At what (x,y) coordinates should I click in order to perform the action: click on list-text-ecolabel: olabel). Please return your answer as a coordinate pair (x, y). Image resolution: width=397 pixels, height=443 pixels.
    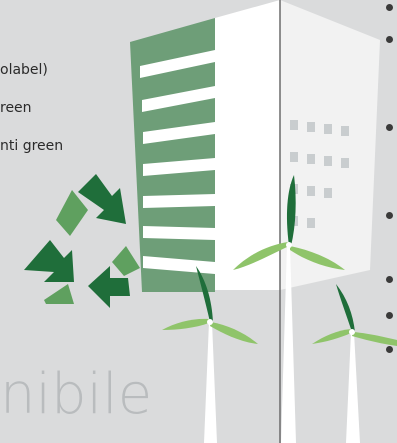
    Looking at the image, I should click on (24, 70).